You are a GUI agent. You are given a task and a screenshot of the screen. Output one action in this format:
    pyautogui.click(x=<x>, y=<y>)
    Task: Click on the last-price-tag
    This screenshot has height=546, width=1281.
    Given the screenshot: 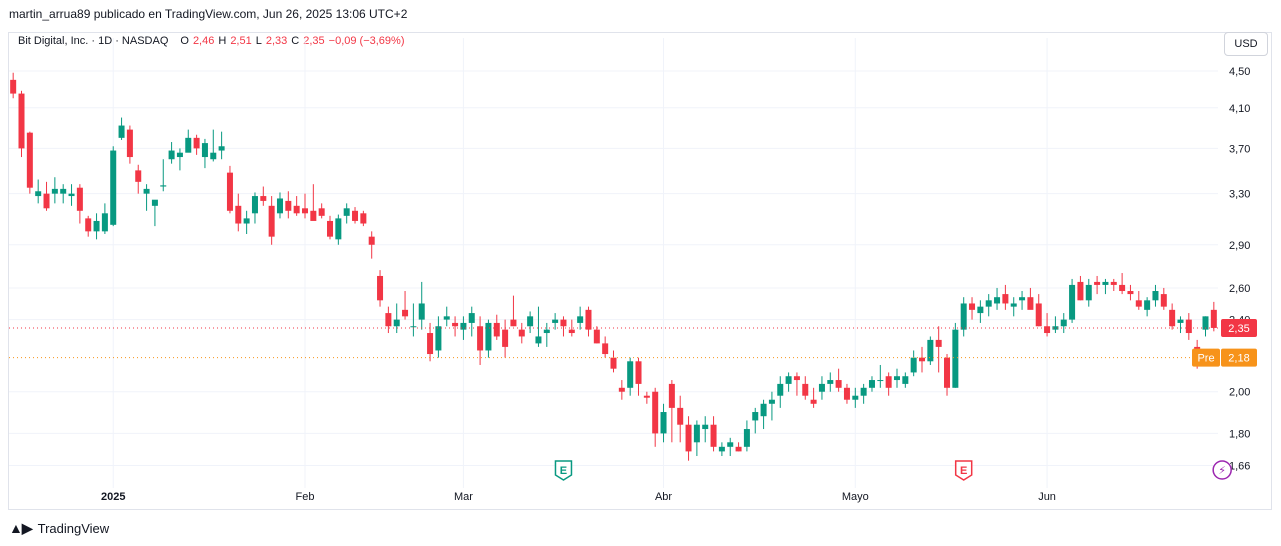 What is the action you would take?
    pyautogui.click(x=1239, y=327)
    